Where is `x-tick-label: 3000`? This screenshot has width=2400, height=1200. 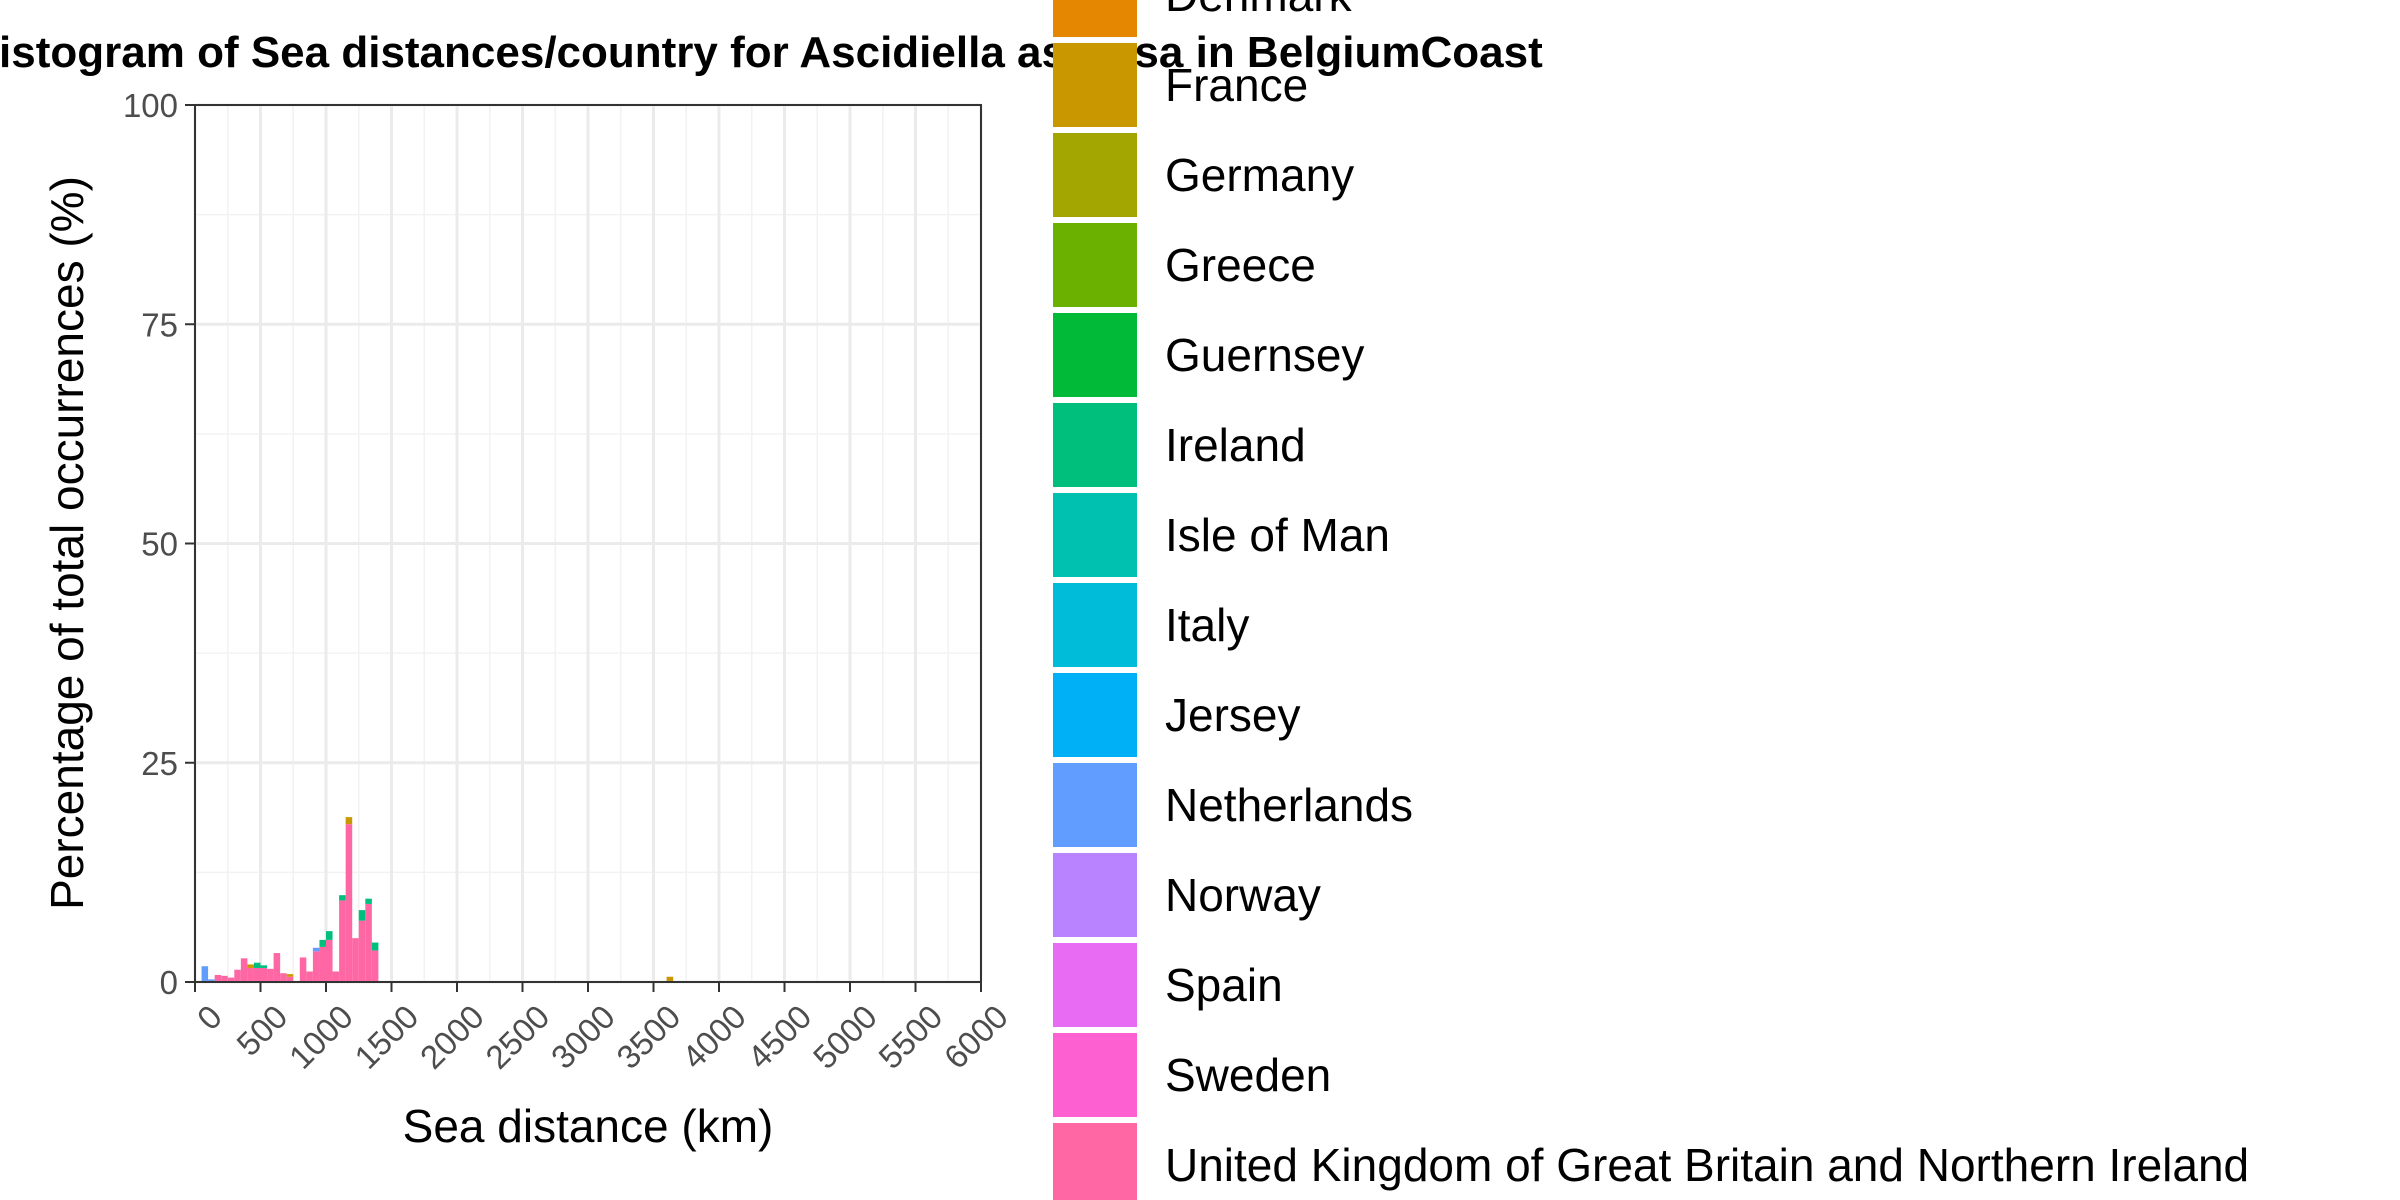
x-tick-label: 3000 is located at coordinates (583, 1037).